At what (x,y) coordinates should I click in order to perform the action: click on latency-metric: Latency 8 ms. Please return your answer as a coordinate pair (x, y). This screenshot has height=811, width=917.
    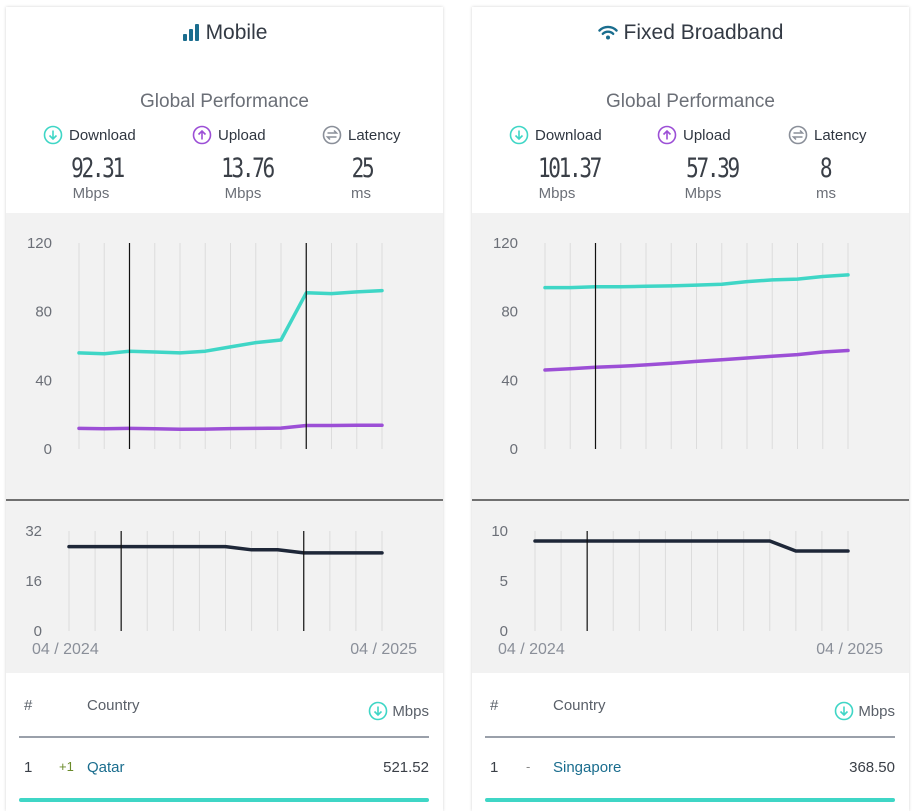
    Looking at the image, I should click on (843, 164).